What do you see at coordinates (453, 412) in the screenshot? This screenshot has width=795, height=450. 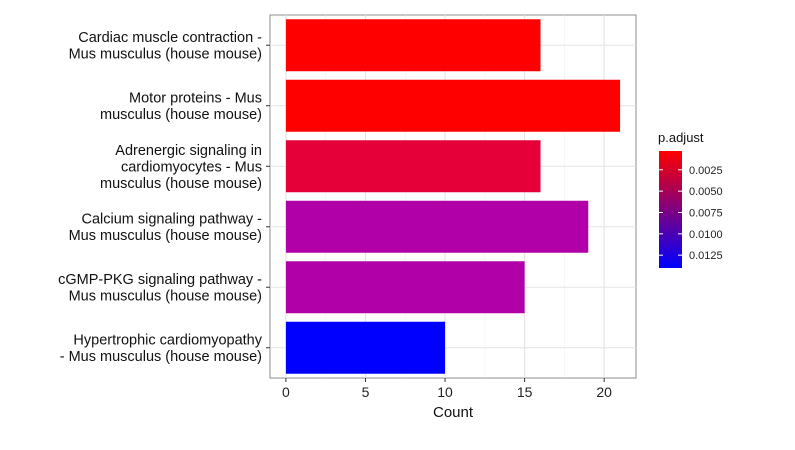 I see `x-axis-title: Count` at bounding box center [453, 412].